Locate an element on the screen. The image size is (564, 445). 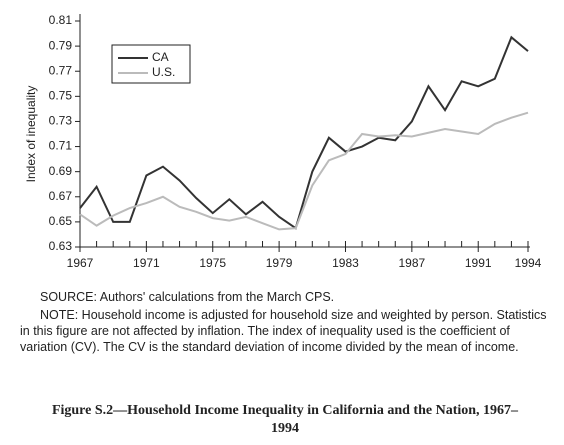
x-tick-label: 1979 is located at coordinates (279, 263).